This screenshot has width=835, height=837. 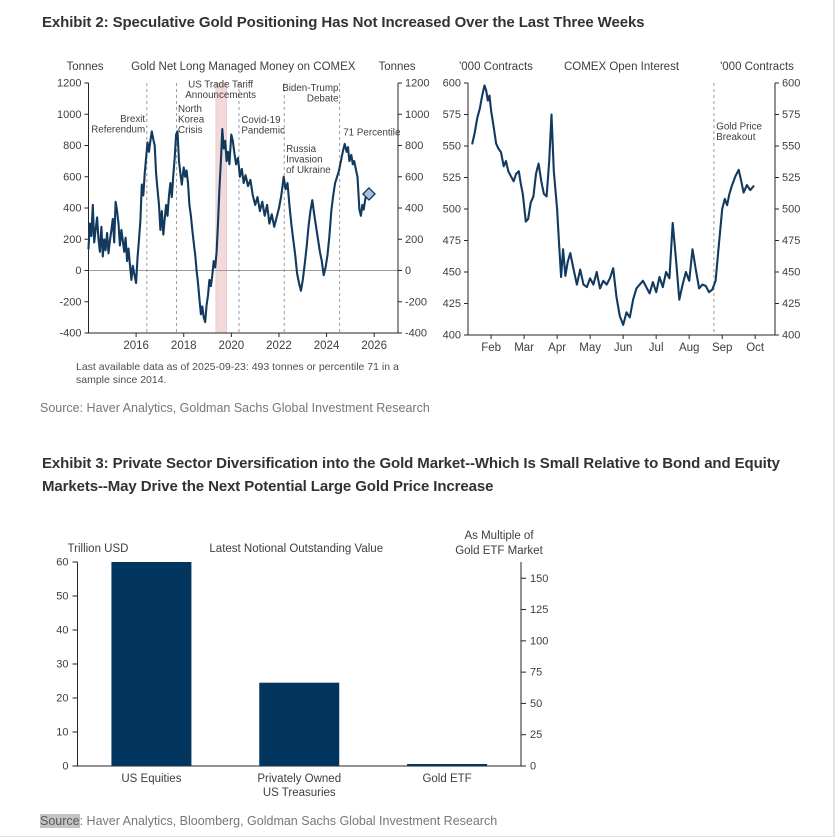 I want to click on svg-text: Korea, so click(x=191, y=119).